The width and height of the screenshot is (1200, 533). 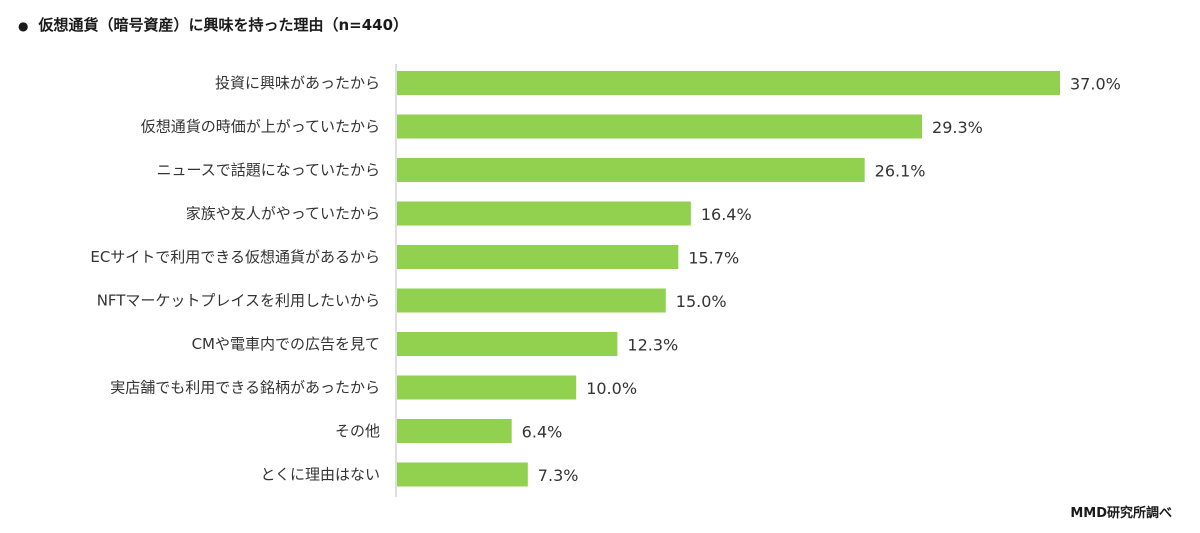 I want to click on source-credit: MMD研究所調べ, so click(x=1121, y=513).